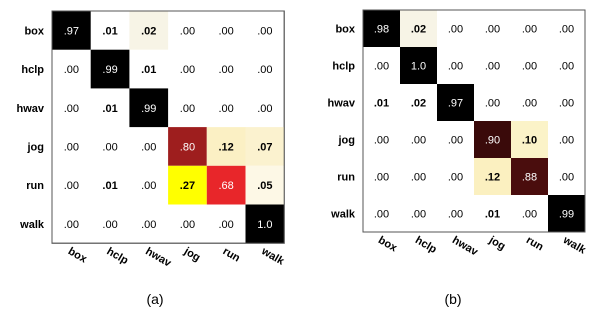  I want to click on cell-value-label: .88, so click(529, 178).